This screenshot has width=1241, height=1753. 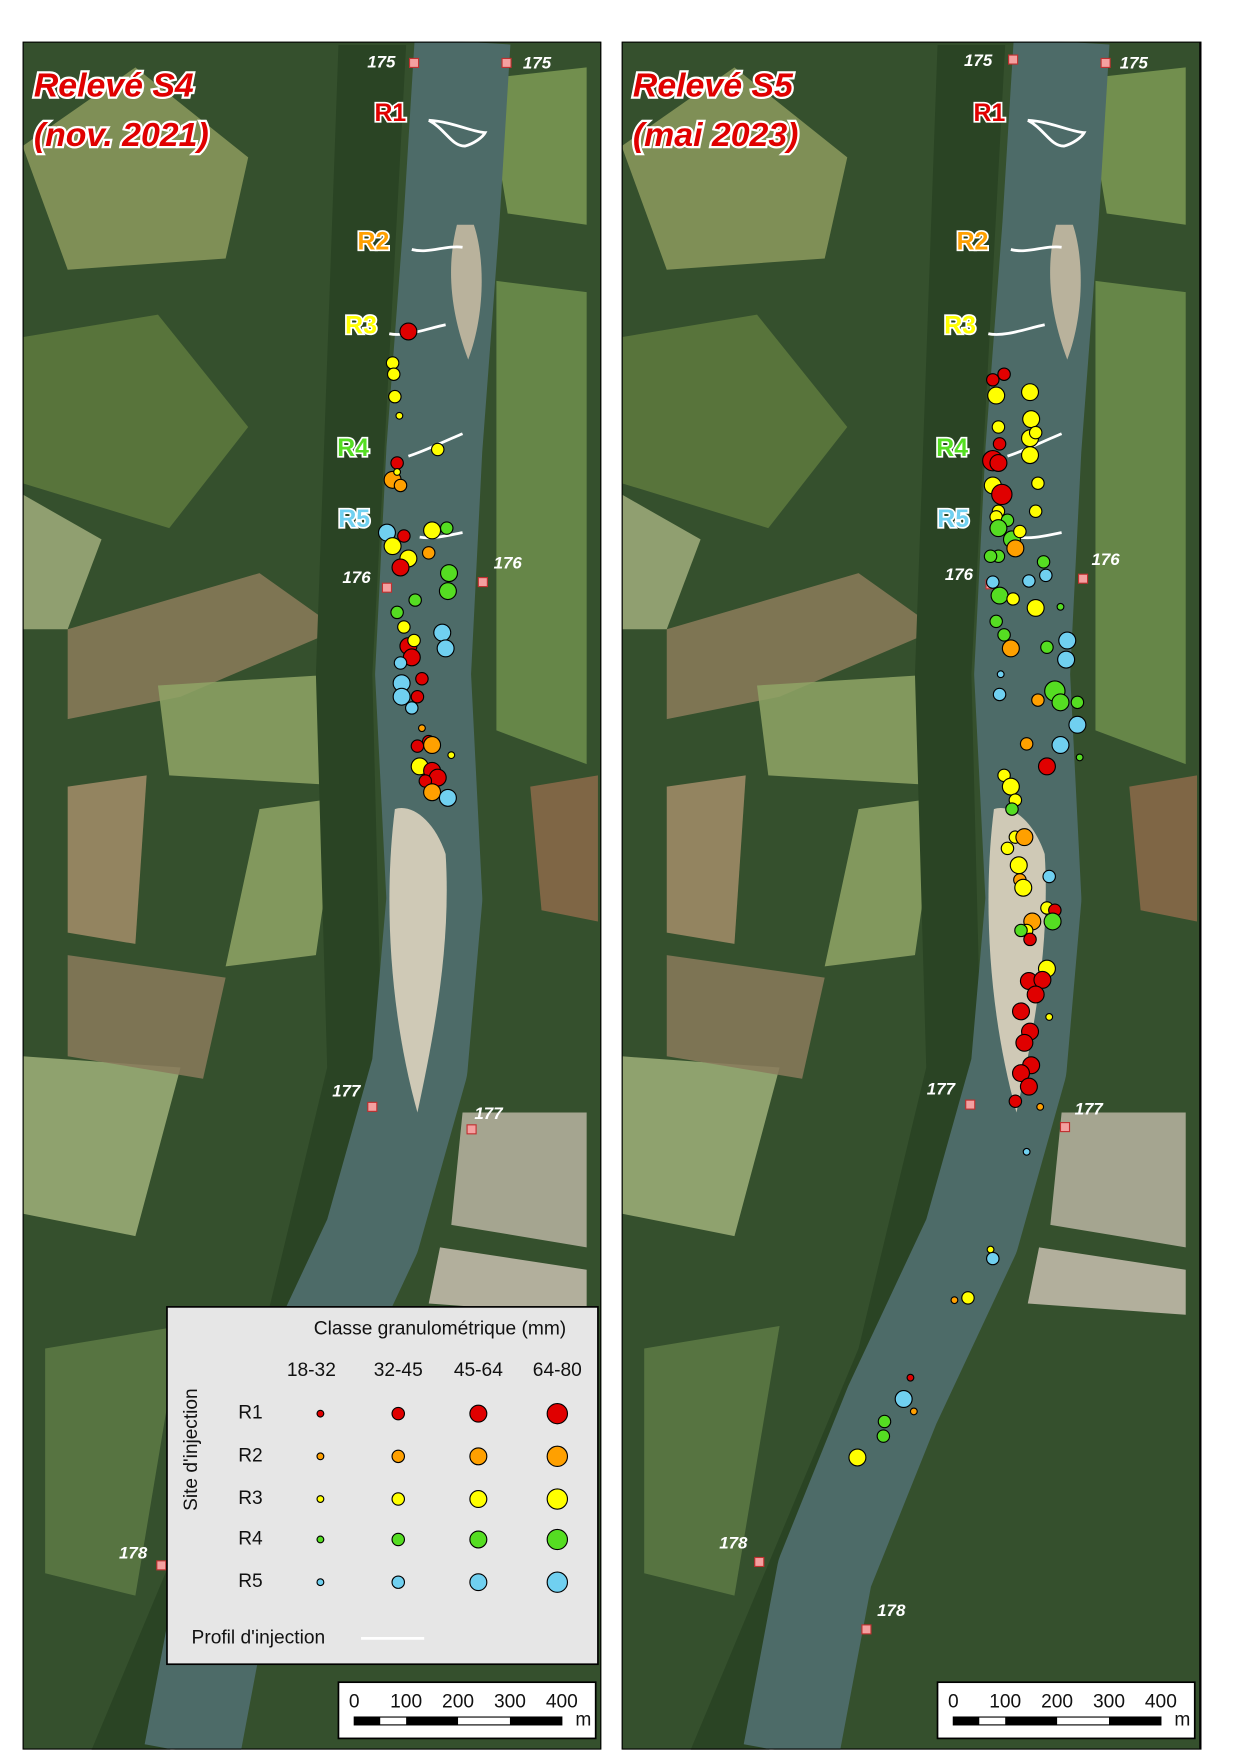 What do you see at coordinates (1109, 1702) in the screenshot?
I see `scale-label: 300` at bounding box center [1109, 1702].